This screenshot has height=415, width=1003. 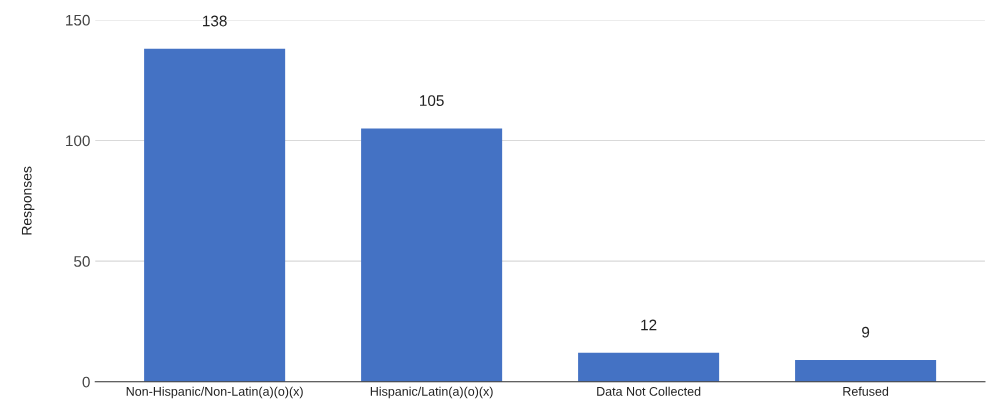 What do you see at coordinates (28, 200) in the screenshot?
I see `y-axis-title: Responses` at bounding box center [28, 200].